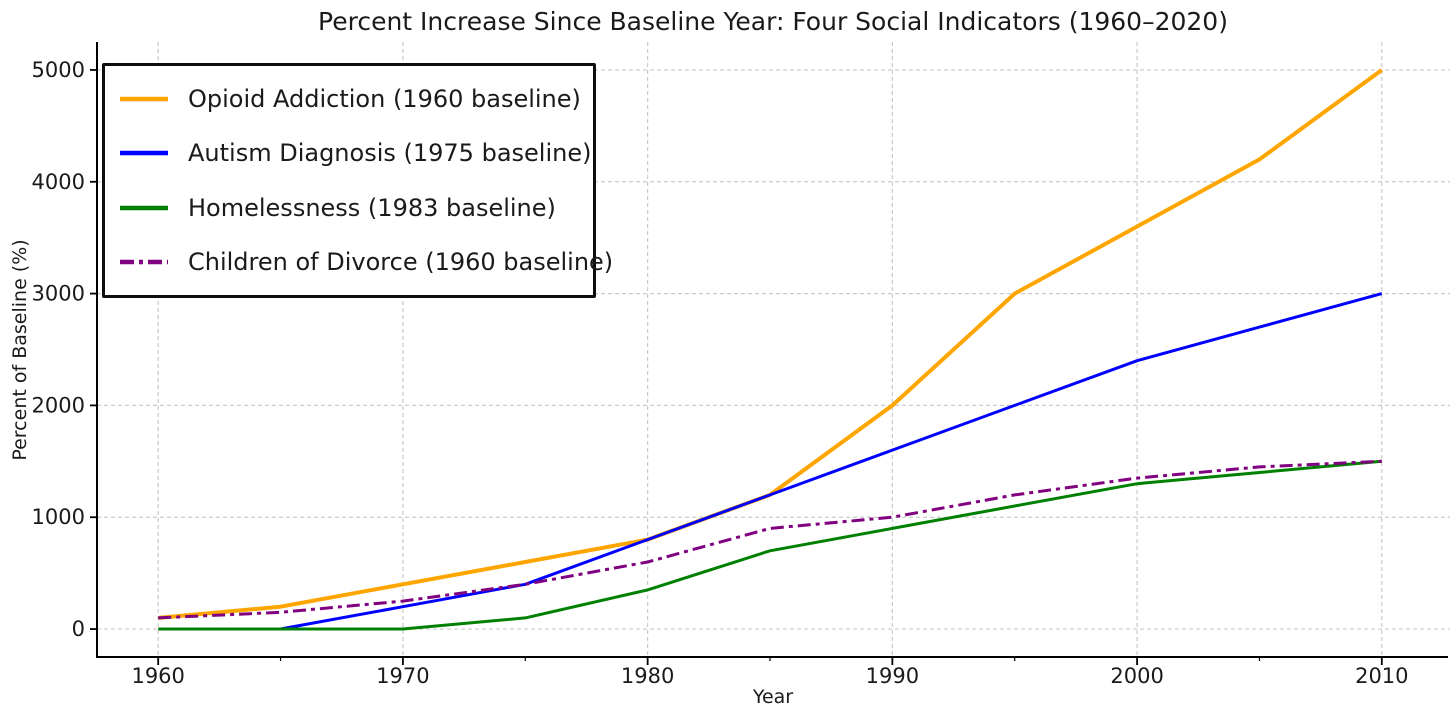 This screenshot has width=1456, height=722. I want to click on y-tick-label: 4000, so click(58, 182).